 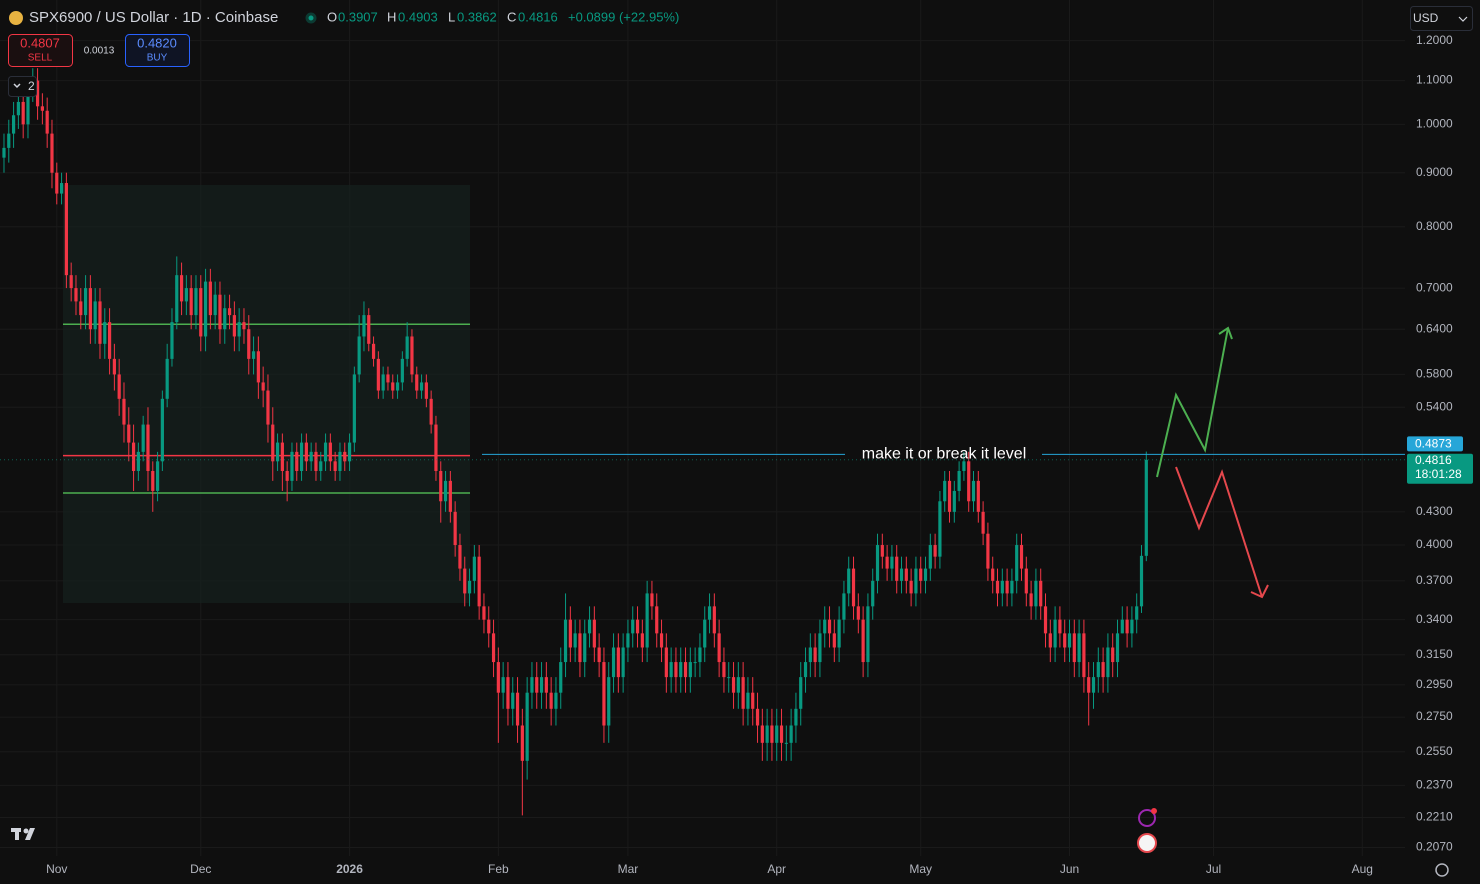 What do you see at coordinates (391, 16) in the screenshot?
I see `ohlc-letter: H` at bounding box center [391, 16].